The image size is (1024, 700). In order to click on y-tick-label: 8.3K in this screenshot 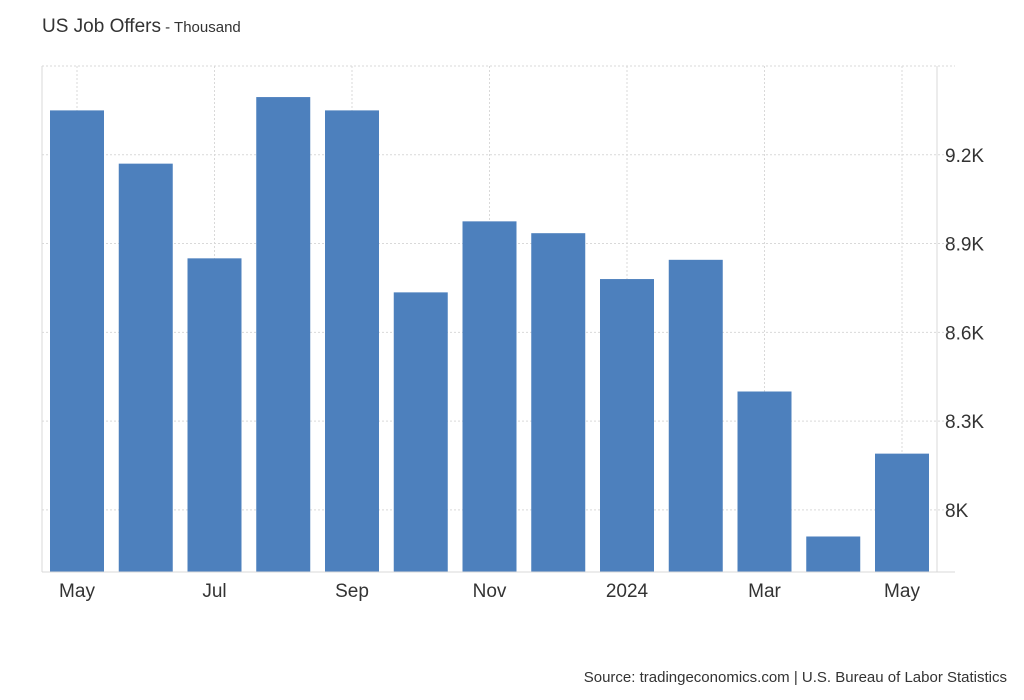, I will do `click(964, 422)`.